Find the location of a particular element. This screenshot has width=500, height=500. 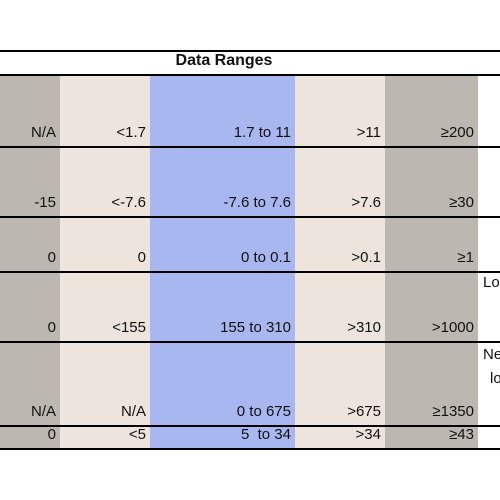

cell-note: Ne is located at coordinates (491, 354).